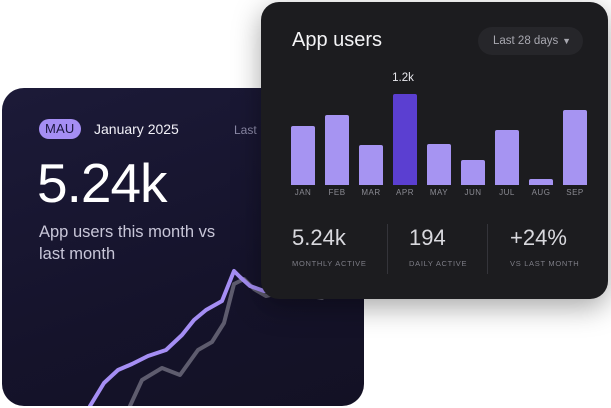 The height and width of the screenshot is (408, 611). I want to click on peak-value-label: 1.2k, so click(403, 78).